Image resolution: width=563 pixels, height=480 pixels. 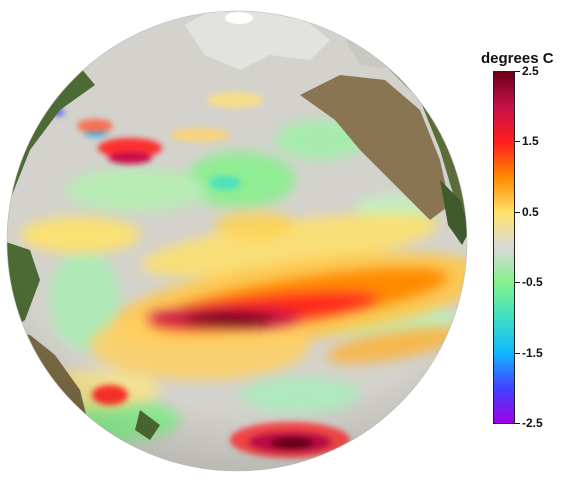 I want to click on tick-label: -2.5, so click(x=532, y=423).